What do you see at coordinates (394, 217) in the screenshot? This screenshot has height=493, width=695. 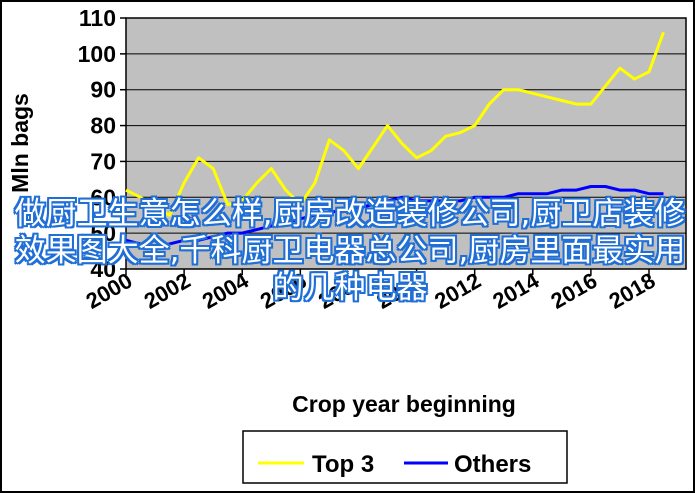 I see `series-line-others` at bounding box center [394, 217].